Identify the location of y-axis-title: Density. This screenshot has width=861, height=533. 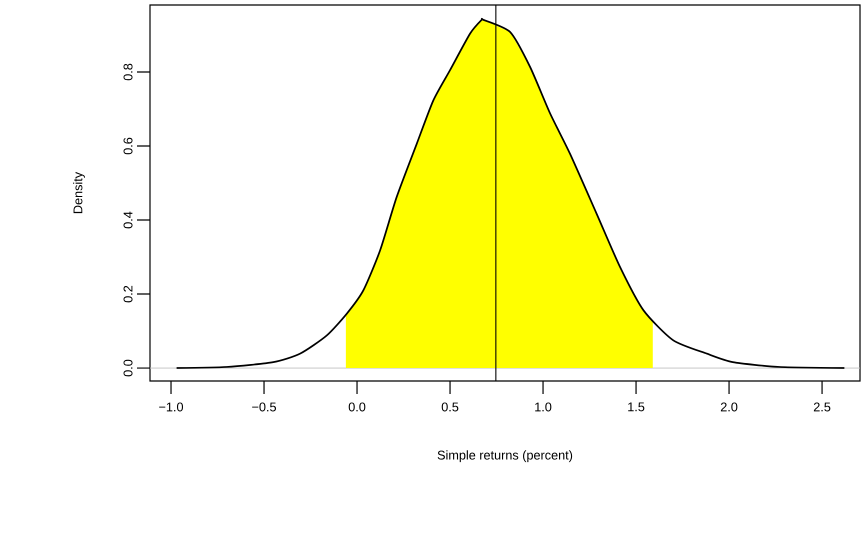
(79, 193).